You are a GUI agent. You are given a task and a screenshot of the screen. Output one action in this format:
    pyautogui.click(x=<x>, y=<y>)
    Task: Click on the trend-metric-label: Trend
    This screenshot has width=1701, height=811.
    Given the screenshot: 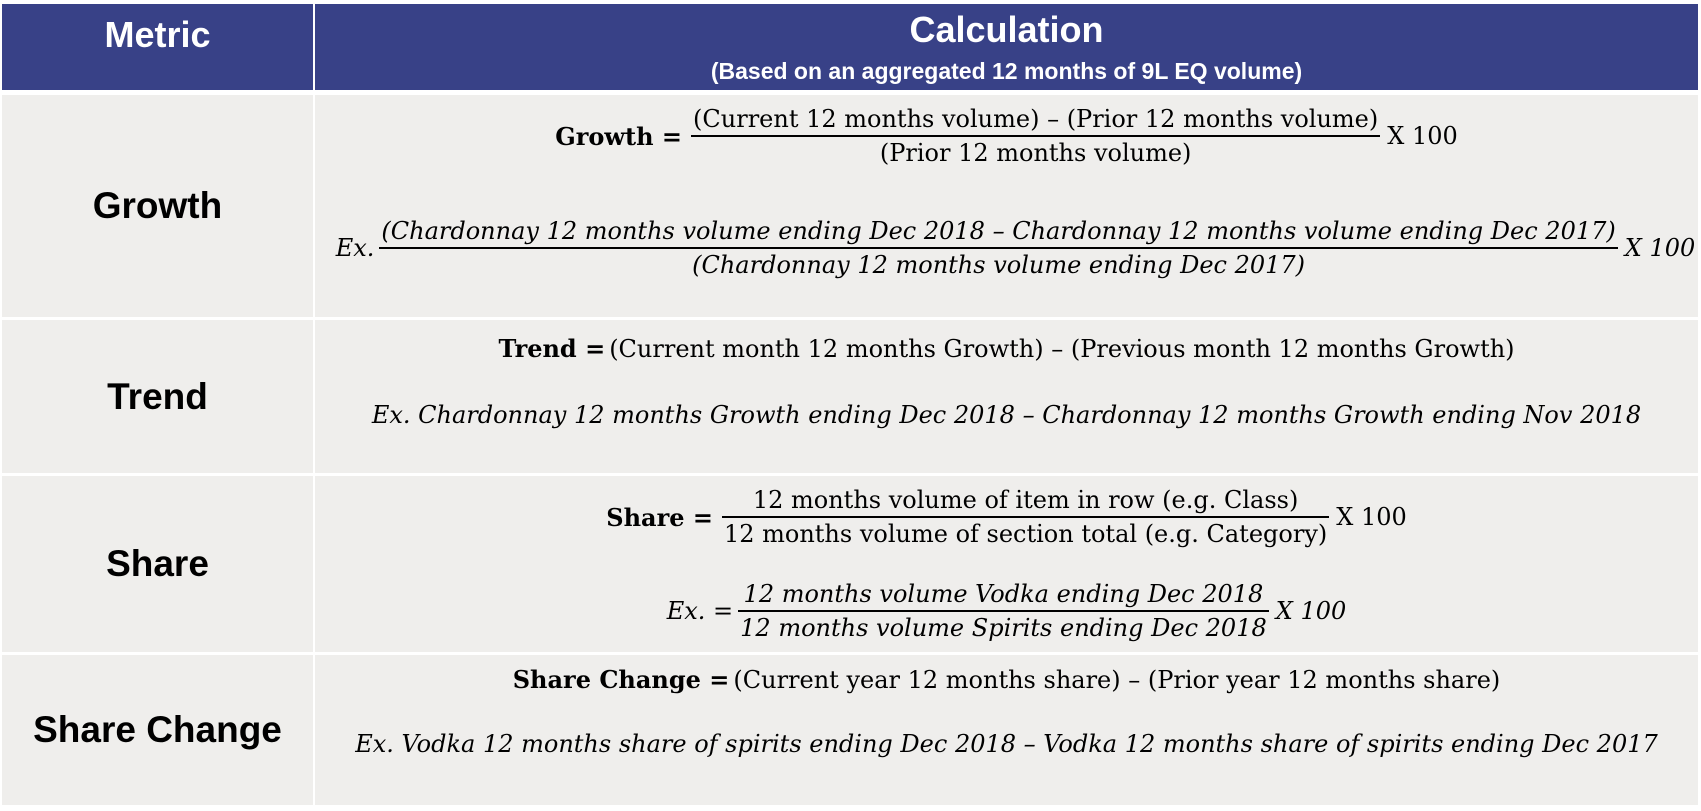 What is the action you would take?
    pyautogui.click(x=158, y=395)
    